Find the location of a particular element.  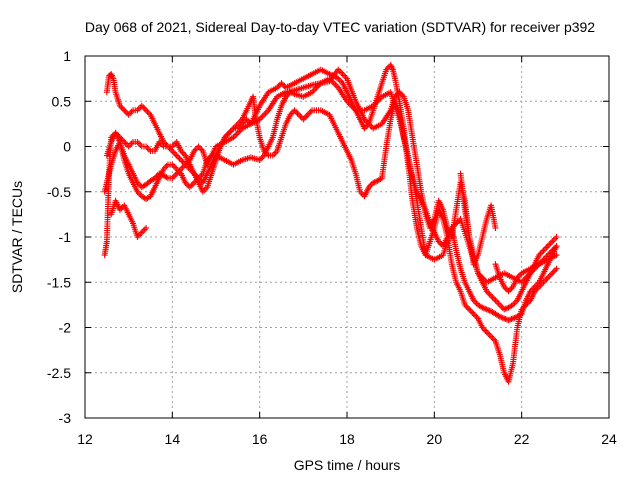

y-axis-label: SDTVAR / TECUs is located at coordinates (17, 237).